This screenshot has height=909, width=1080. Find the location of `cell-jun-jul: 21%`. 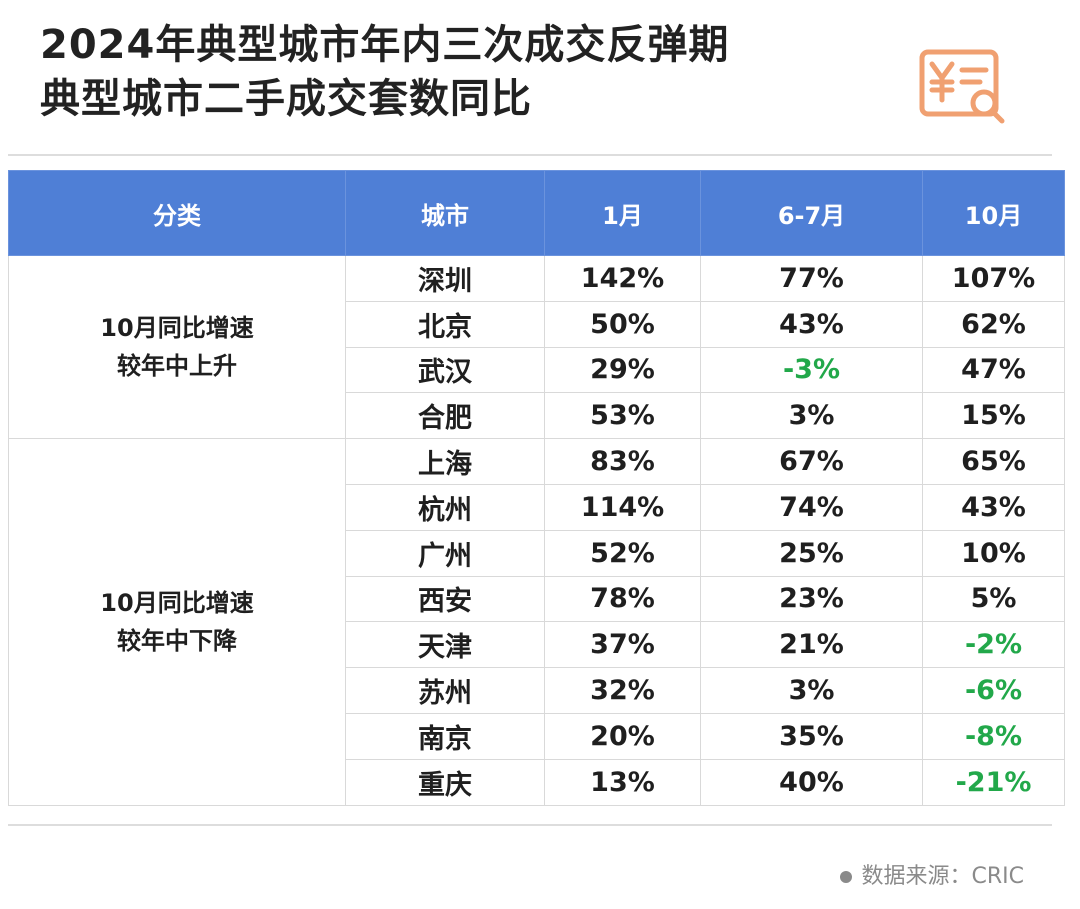

cell-jun-jul: 21% is located at coordinates (811, 645).